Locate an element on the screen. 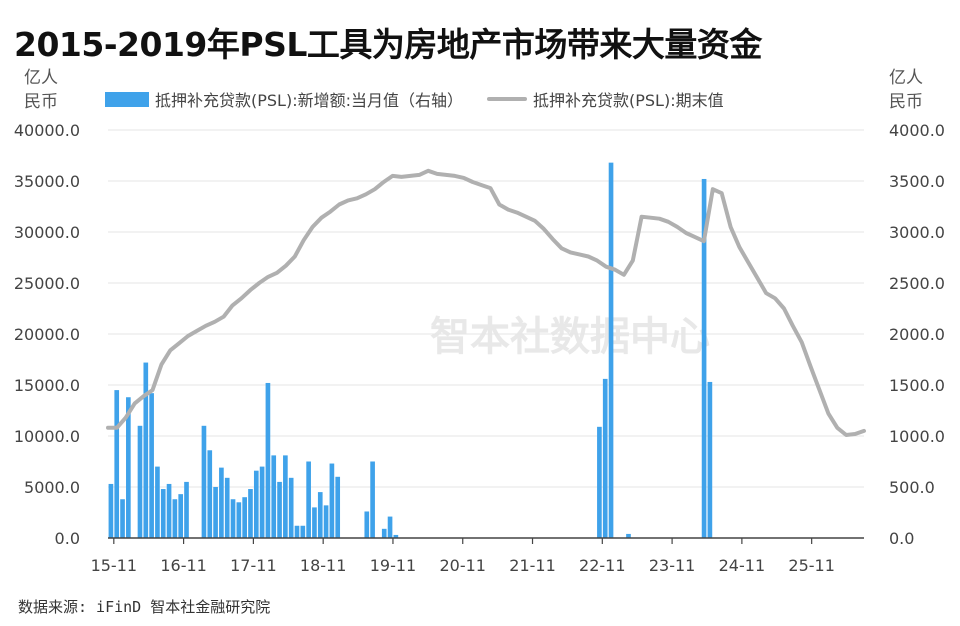 The image size is (960, 626). x-tick-label: 18-11 is located at coordinates (323, 565).